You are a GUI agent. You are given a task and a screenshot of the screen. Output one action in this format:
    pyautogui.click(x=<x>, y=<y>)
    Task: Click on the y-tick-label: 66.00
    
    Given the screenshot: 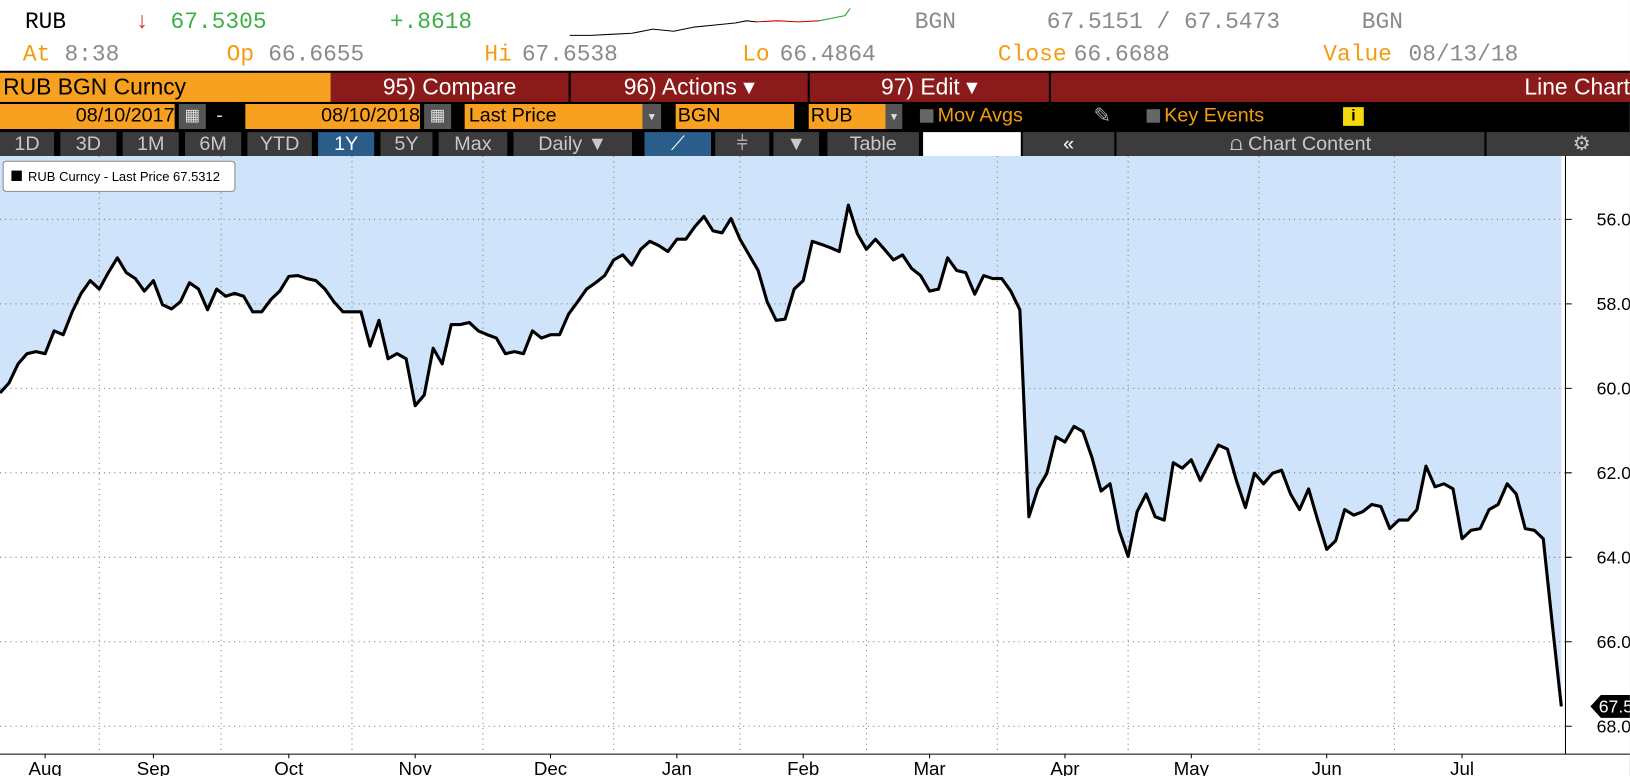 What is the action you would take?
    pyautogui.click(x=1613, y=642)
    